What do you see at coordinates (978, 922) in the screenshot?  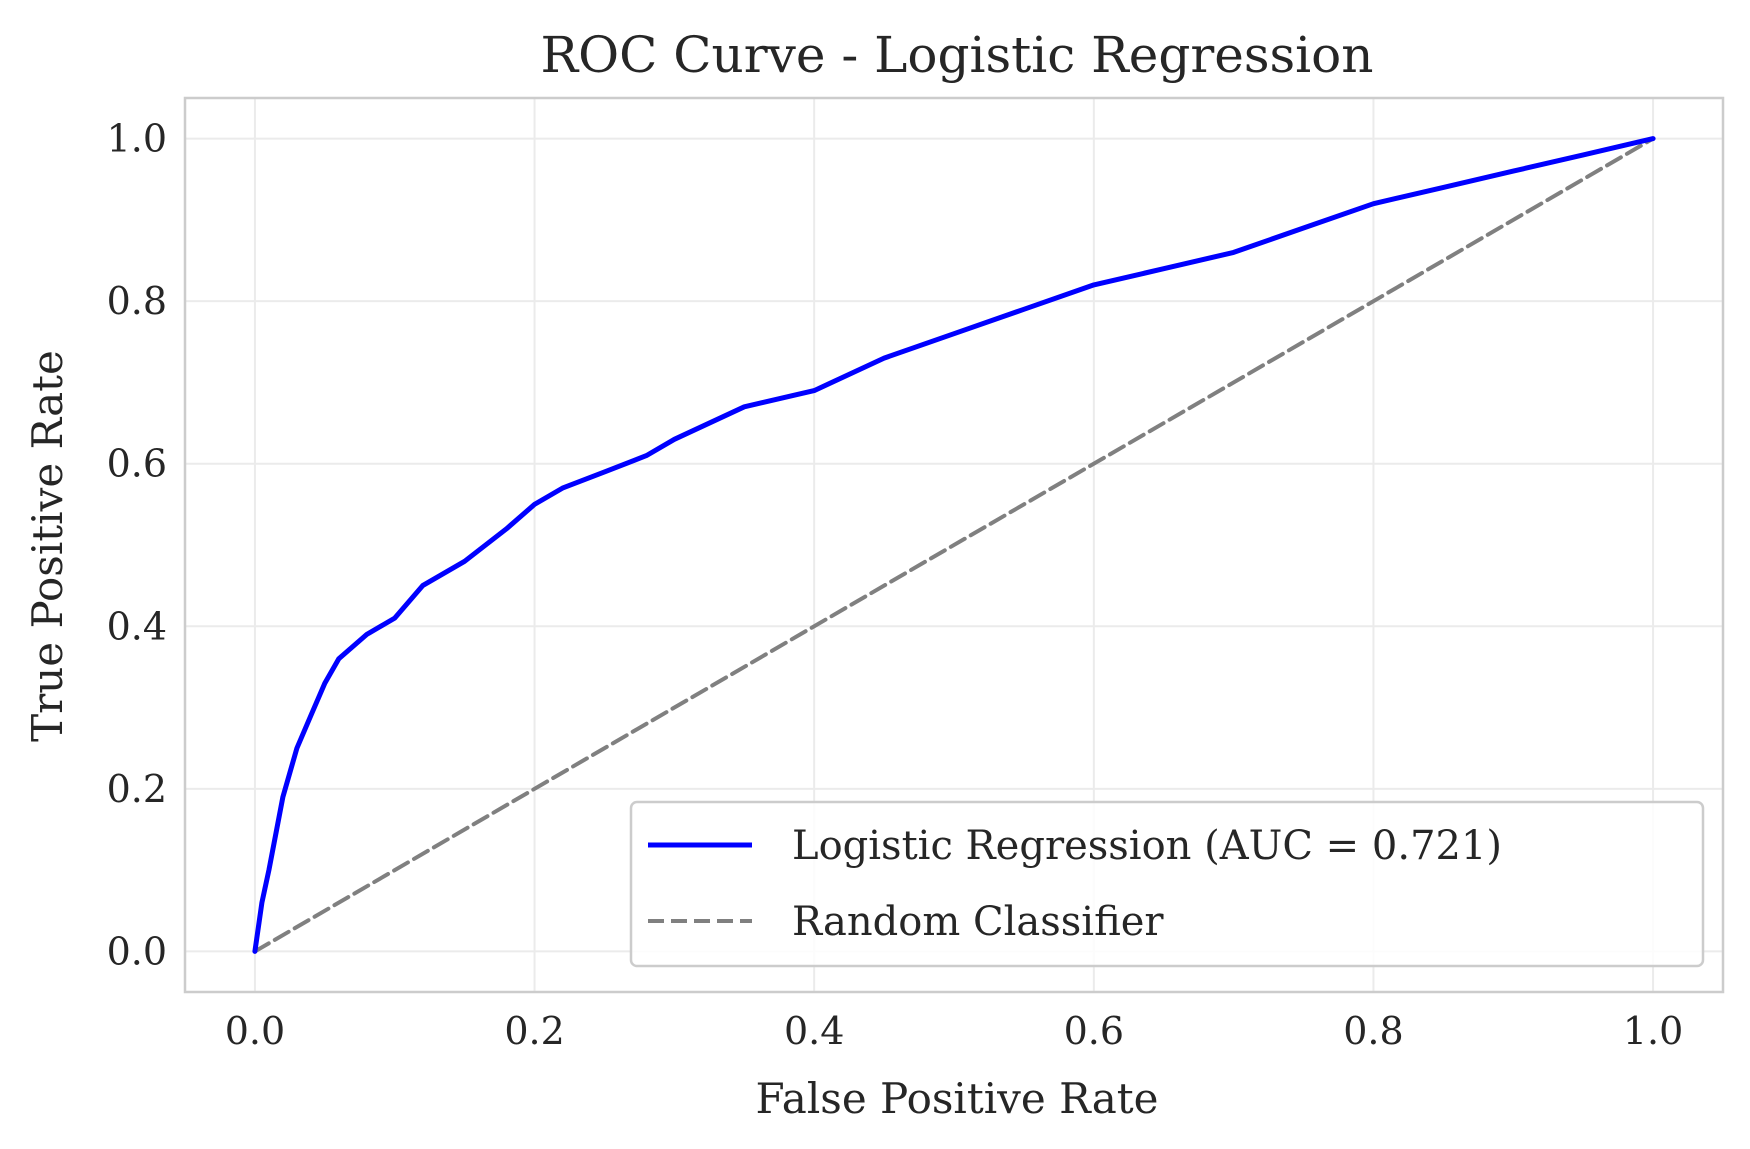 I see `legend-label-random: Random Classifier` at bounding box center [978, 922].